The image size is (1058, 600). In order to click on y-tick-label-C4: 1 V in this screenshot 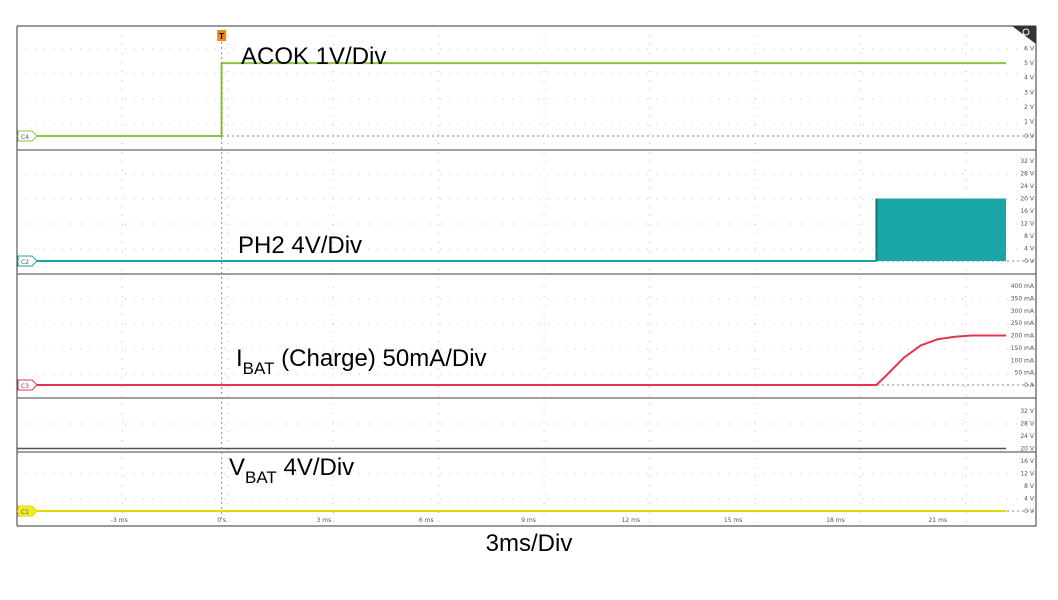, I will do `click(1029, 121)`.